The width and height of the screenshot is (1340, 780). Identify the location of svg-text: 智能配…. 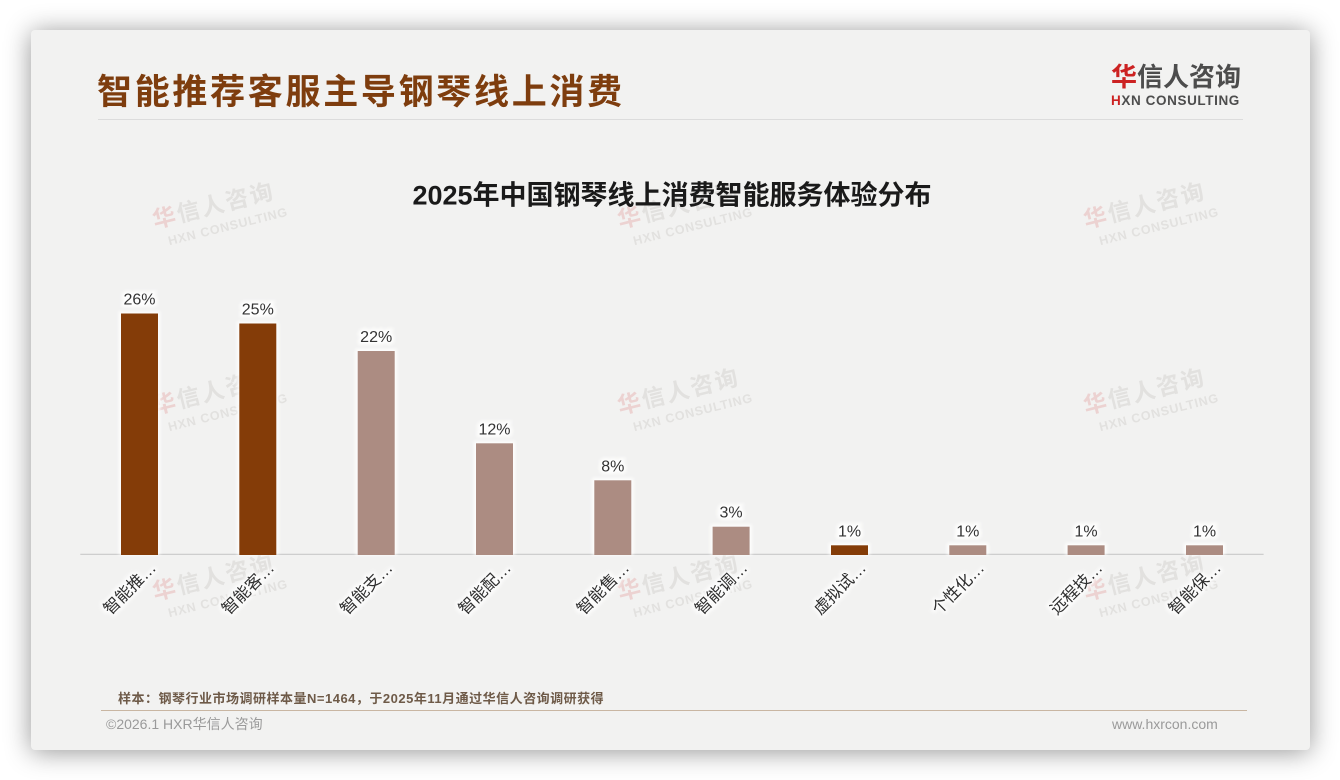
(485, 588).